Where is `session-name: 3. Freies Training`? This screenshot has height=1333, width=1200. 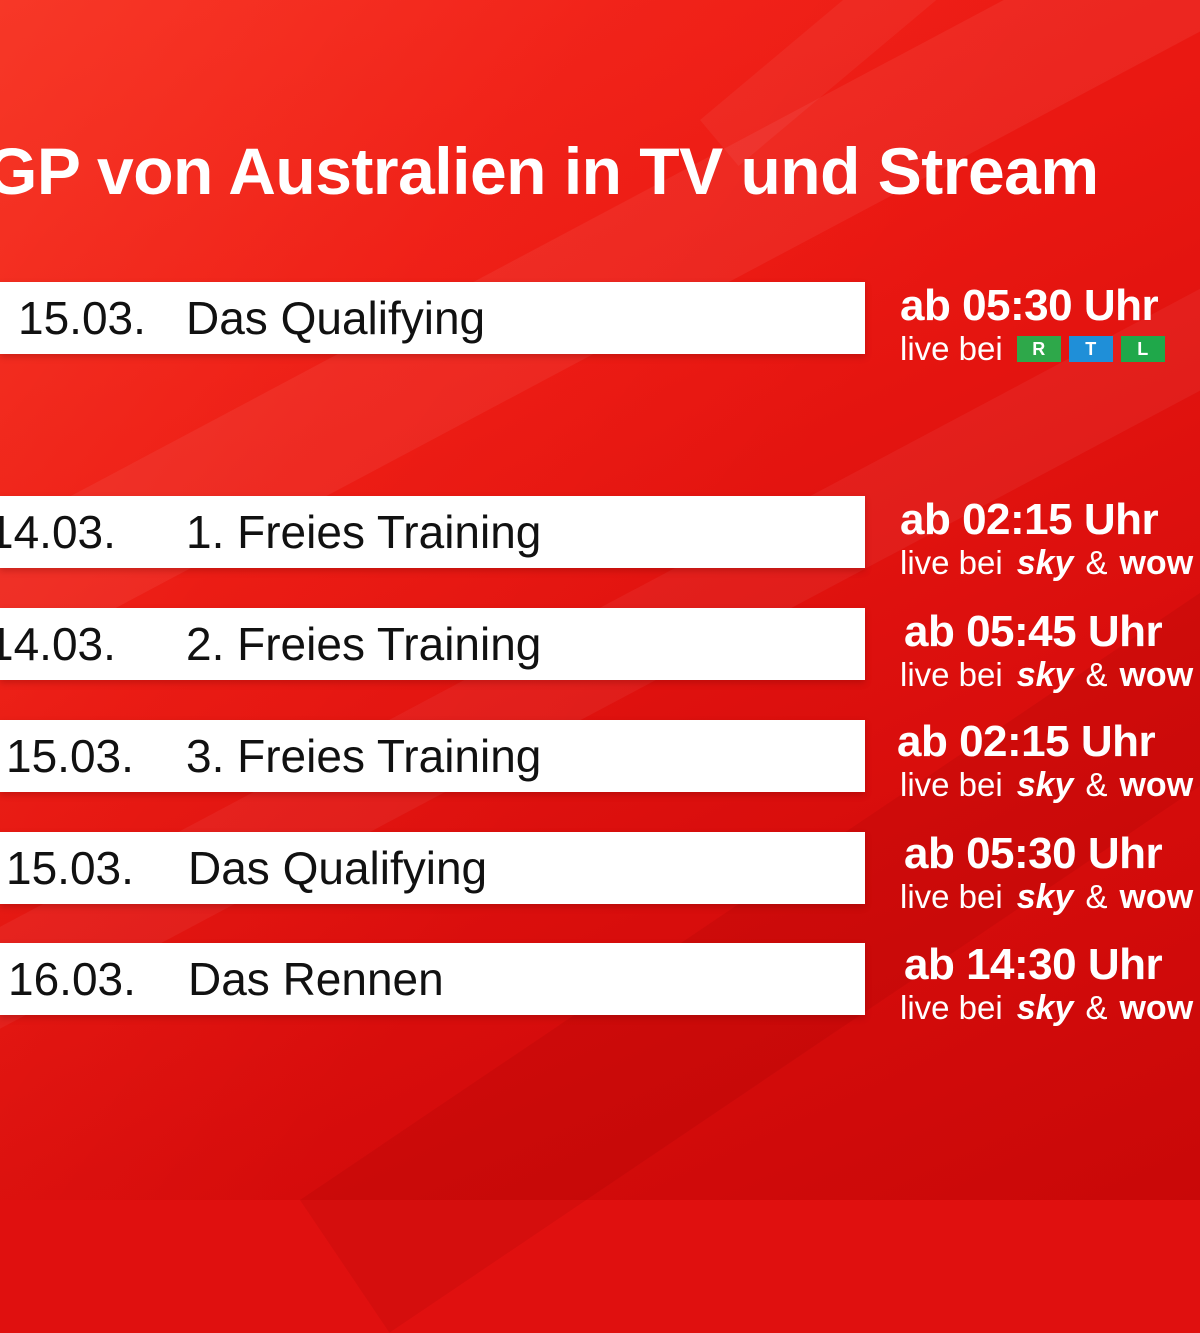 session-name: 3. Freies Training is located at coordinates (364, 756).